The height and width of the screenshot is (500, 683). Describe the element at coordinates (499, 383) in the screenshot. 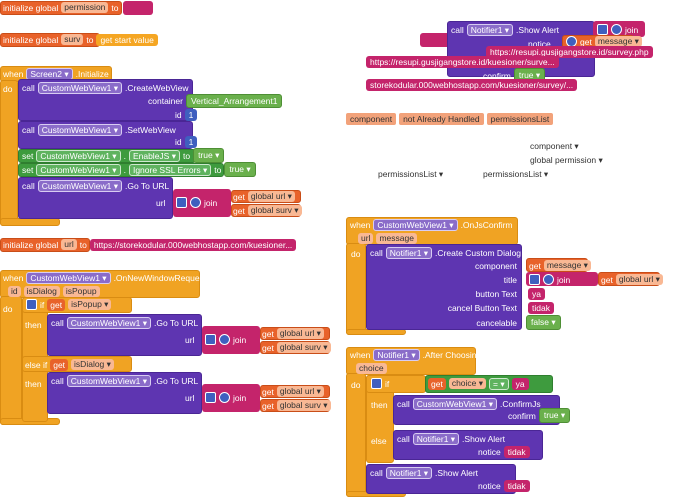

I see `field: = ▾` at that location.